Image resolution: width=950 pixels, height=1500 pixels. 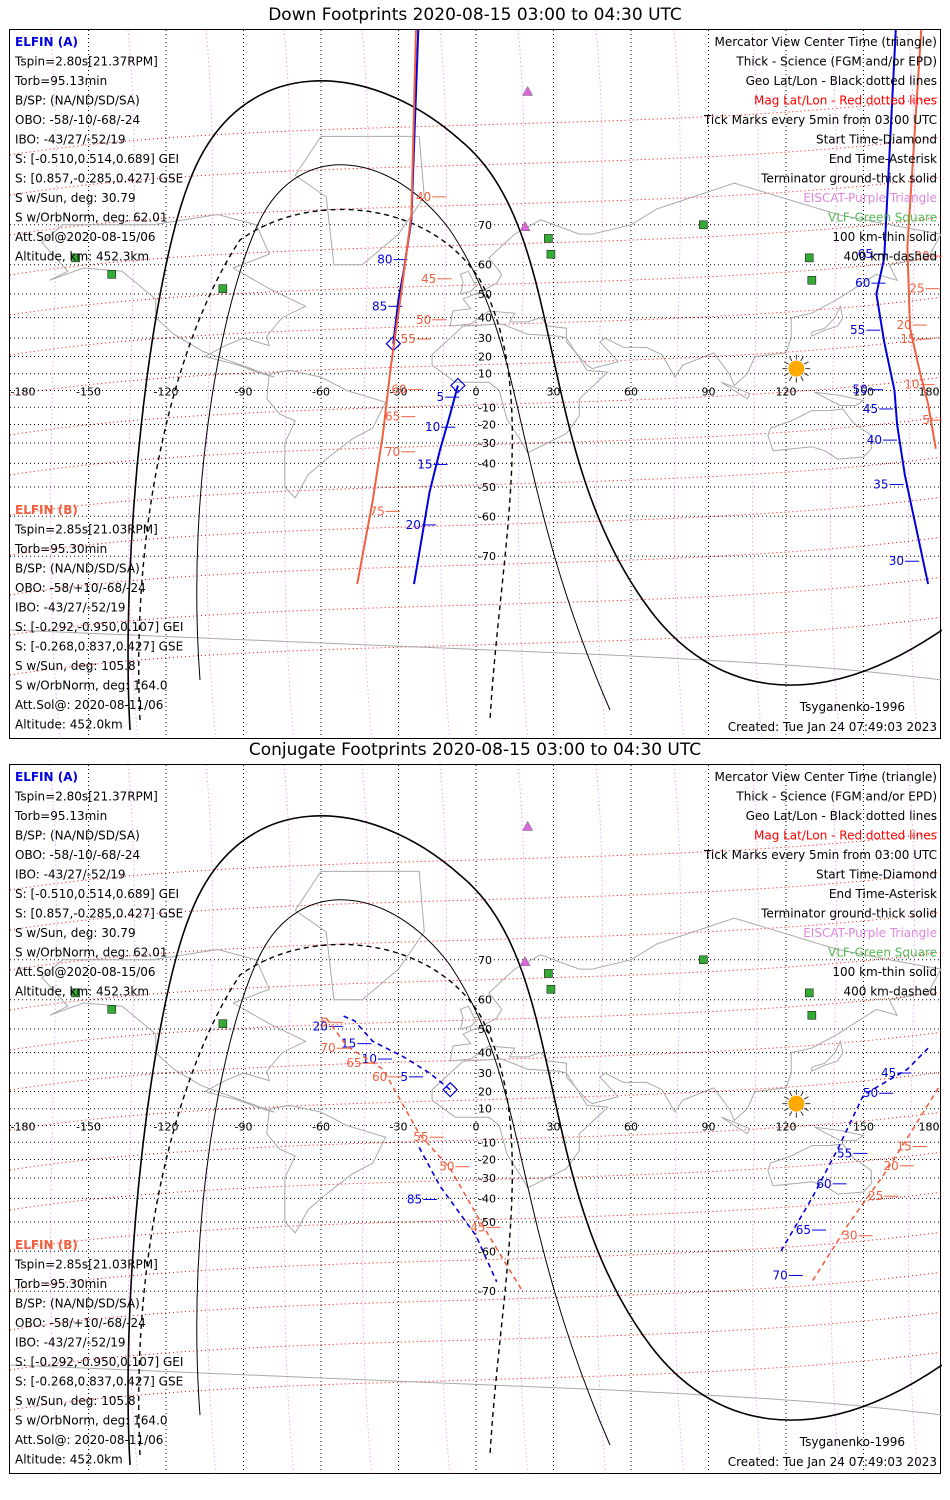 What do you see at coordinates (450, 1089) in the screenshot?
I see `start-time-diamond` at bounding box center [450, 1089].